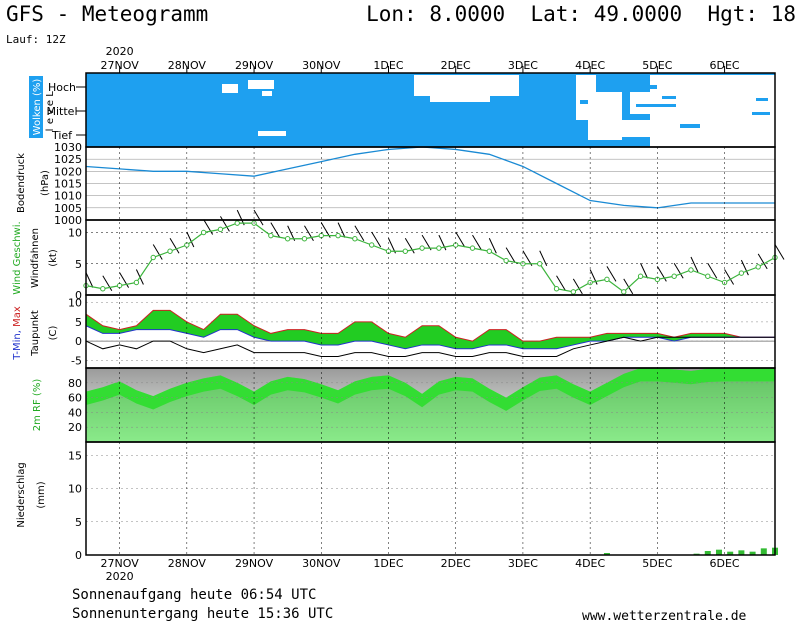 This screenshot has height=625, width=800. I want to click on day-label-top-7: 4DEC, so click(590, 65).